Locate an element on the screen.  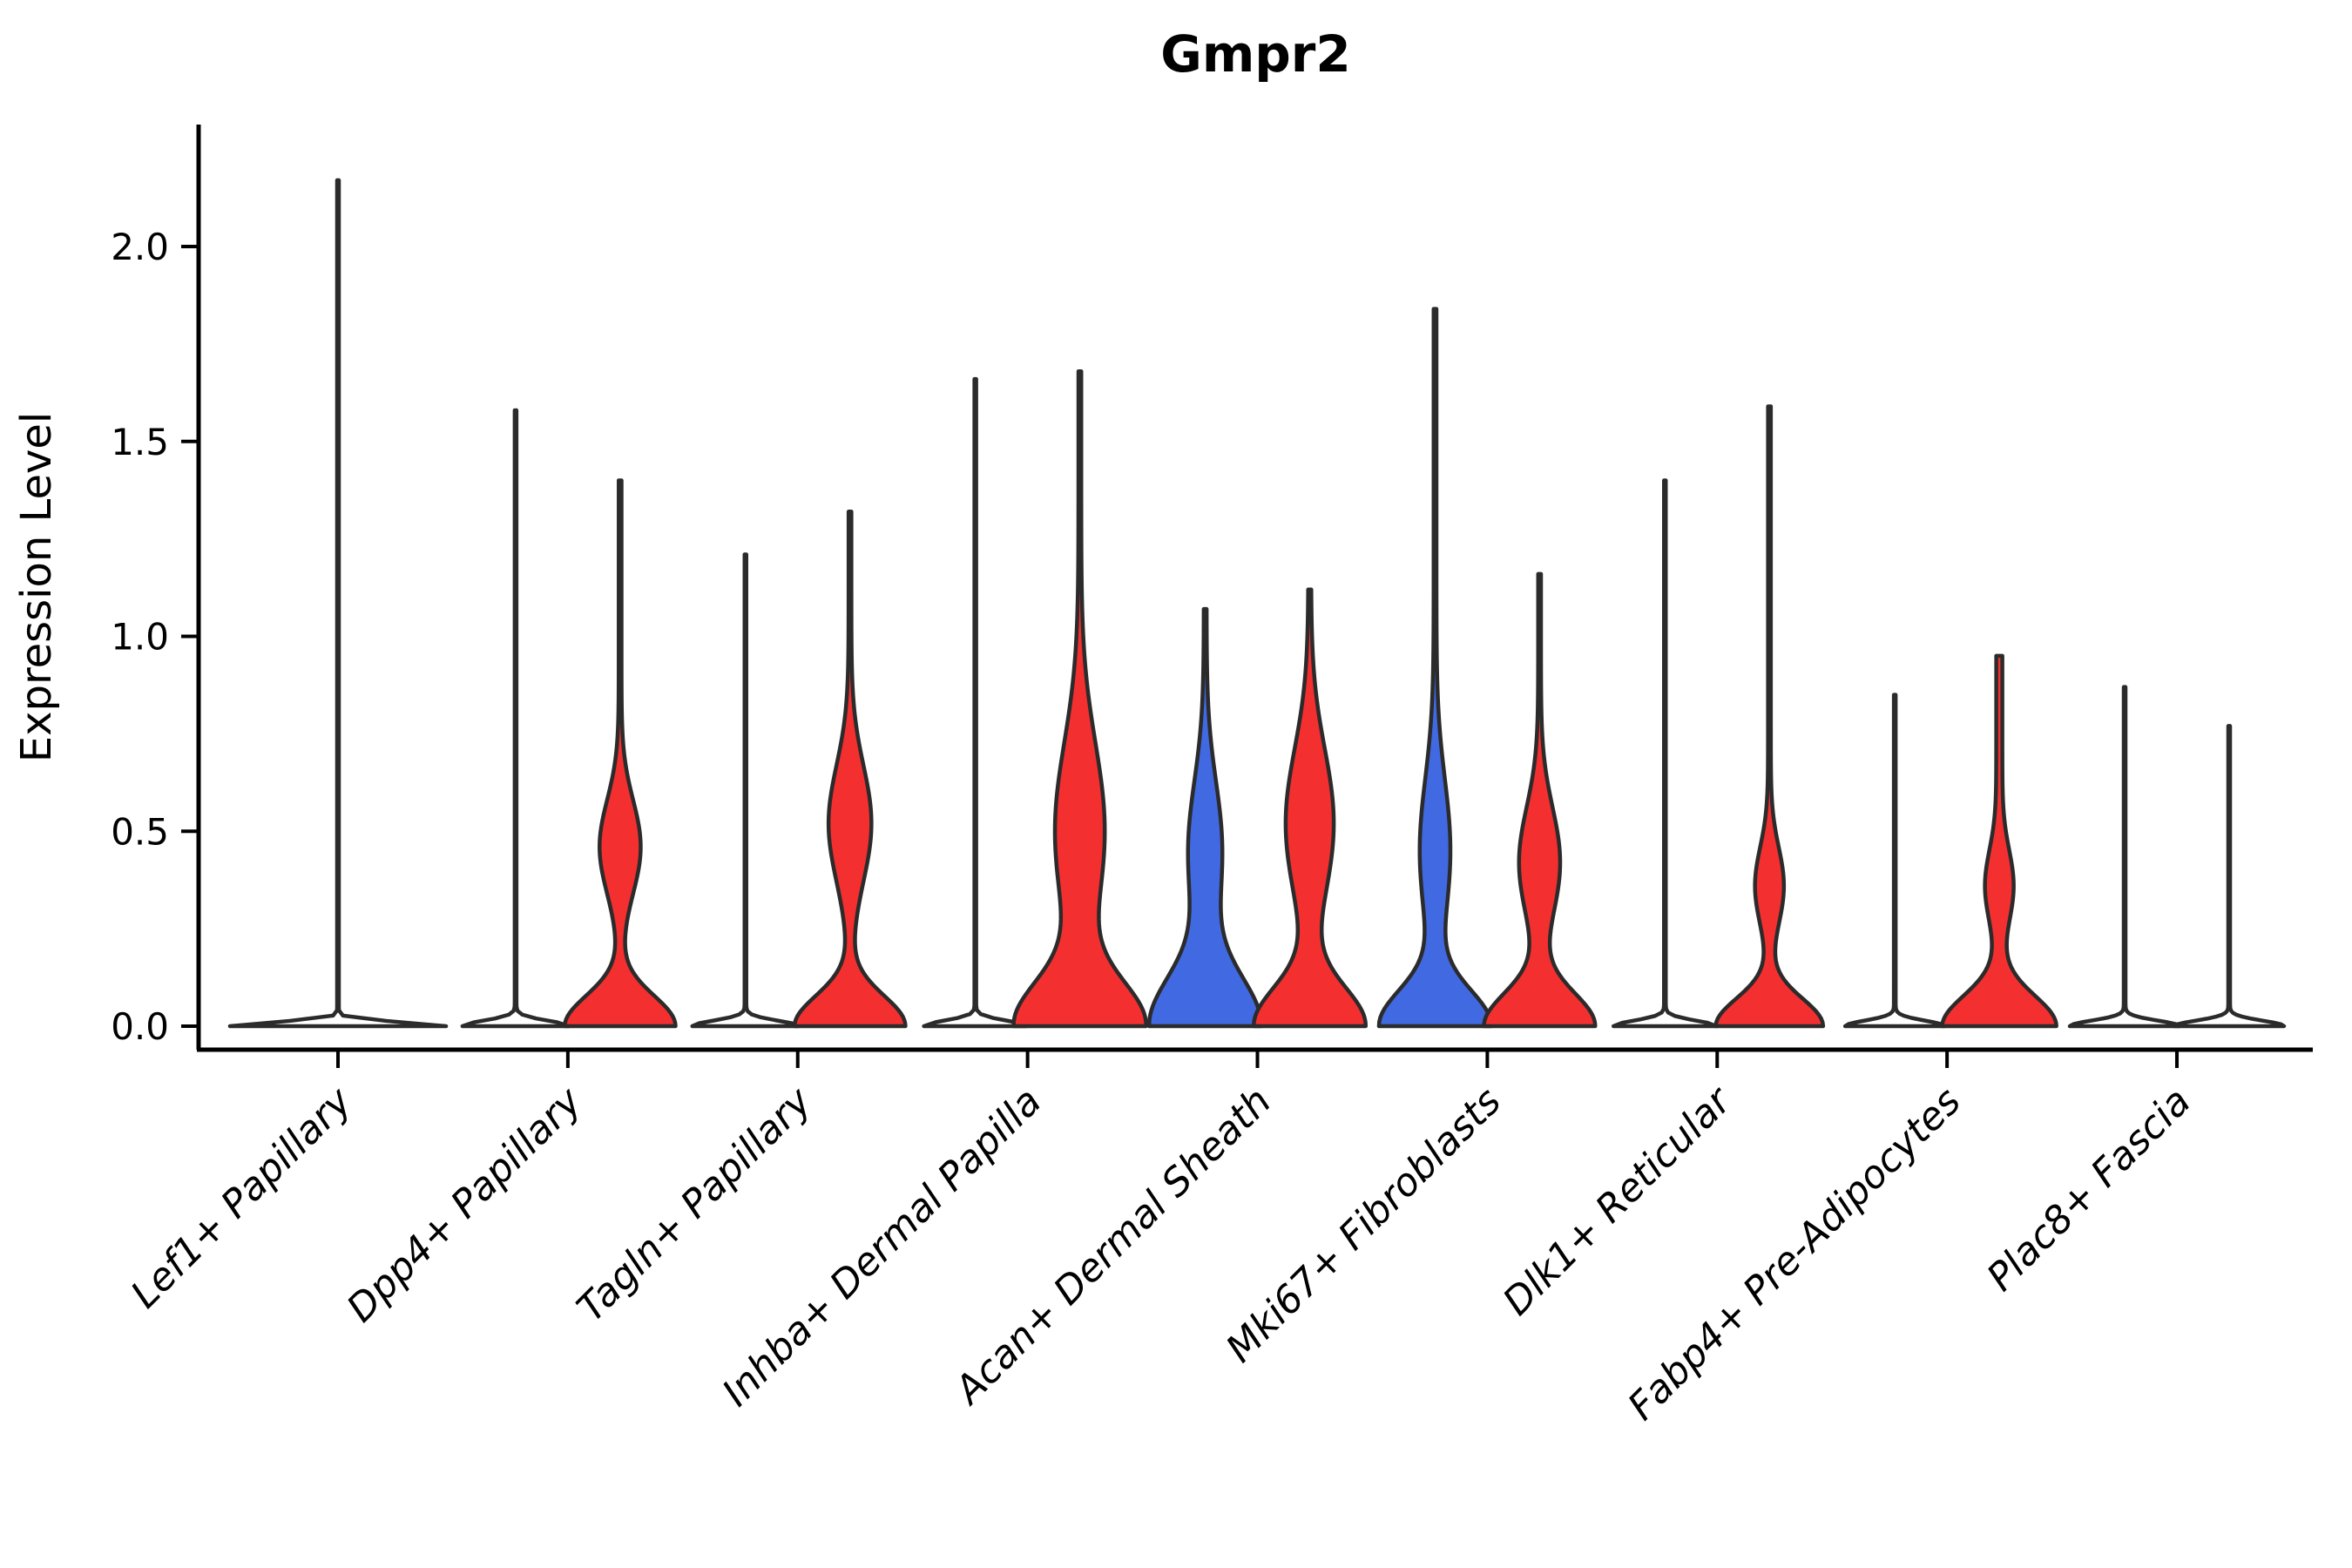
violin-inhba-dermal-papilla-right is located at coordinates (1079, 698).